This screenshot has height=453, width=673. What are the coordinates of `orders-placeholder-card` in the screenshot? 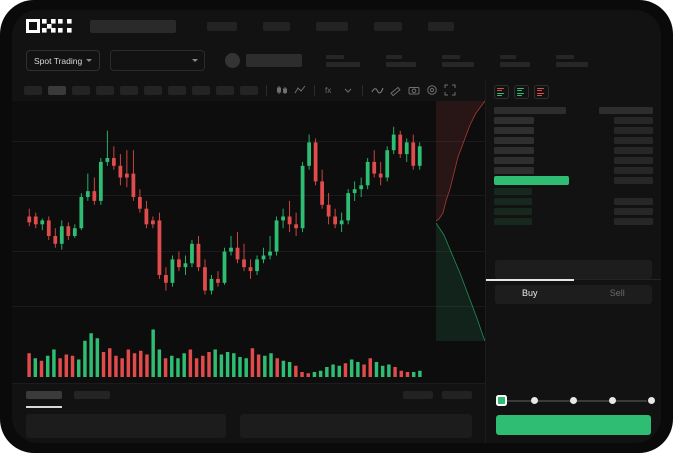 It's located at (126, 426).